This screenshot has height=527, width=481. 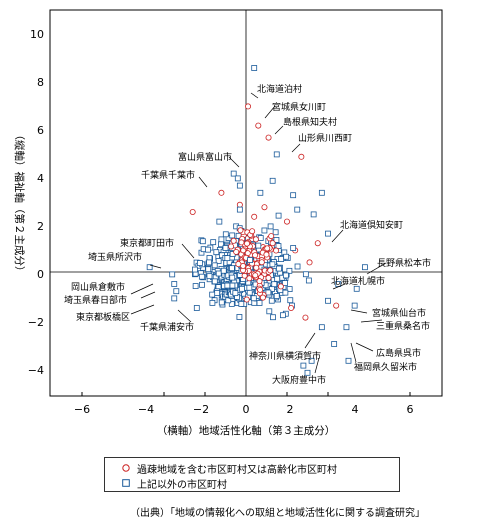 What do you see at coordinates (95, 300) in the screenshot?
I see `annotation-label: 埼玉県春日部市` at bounding box center [95, 300].